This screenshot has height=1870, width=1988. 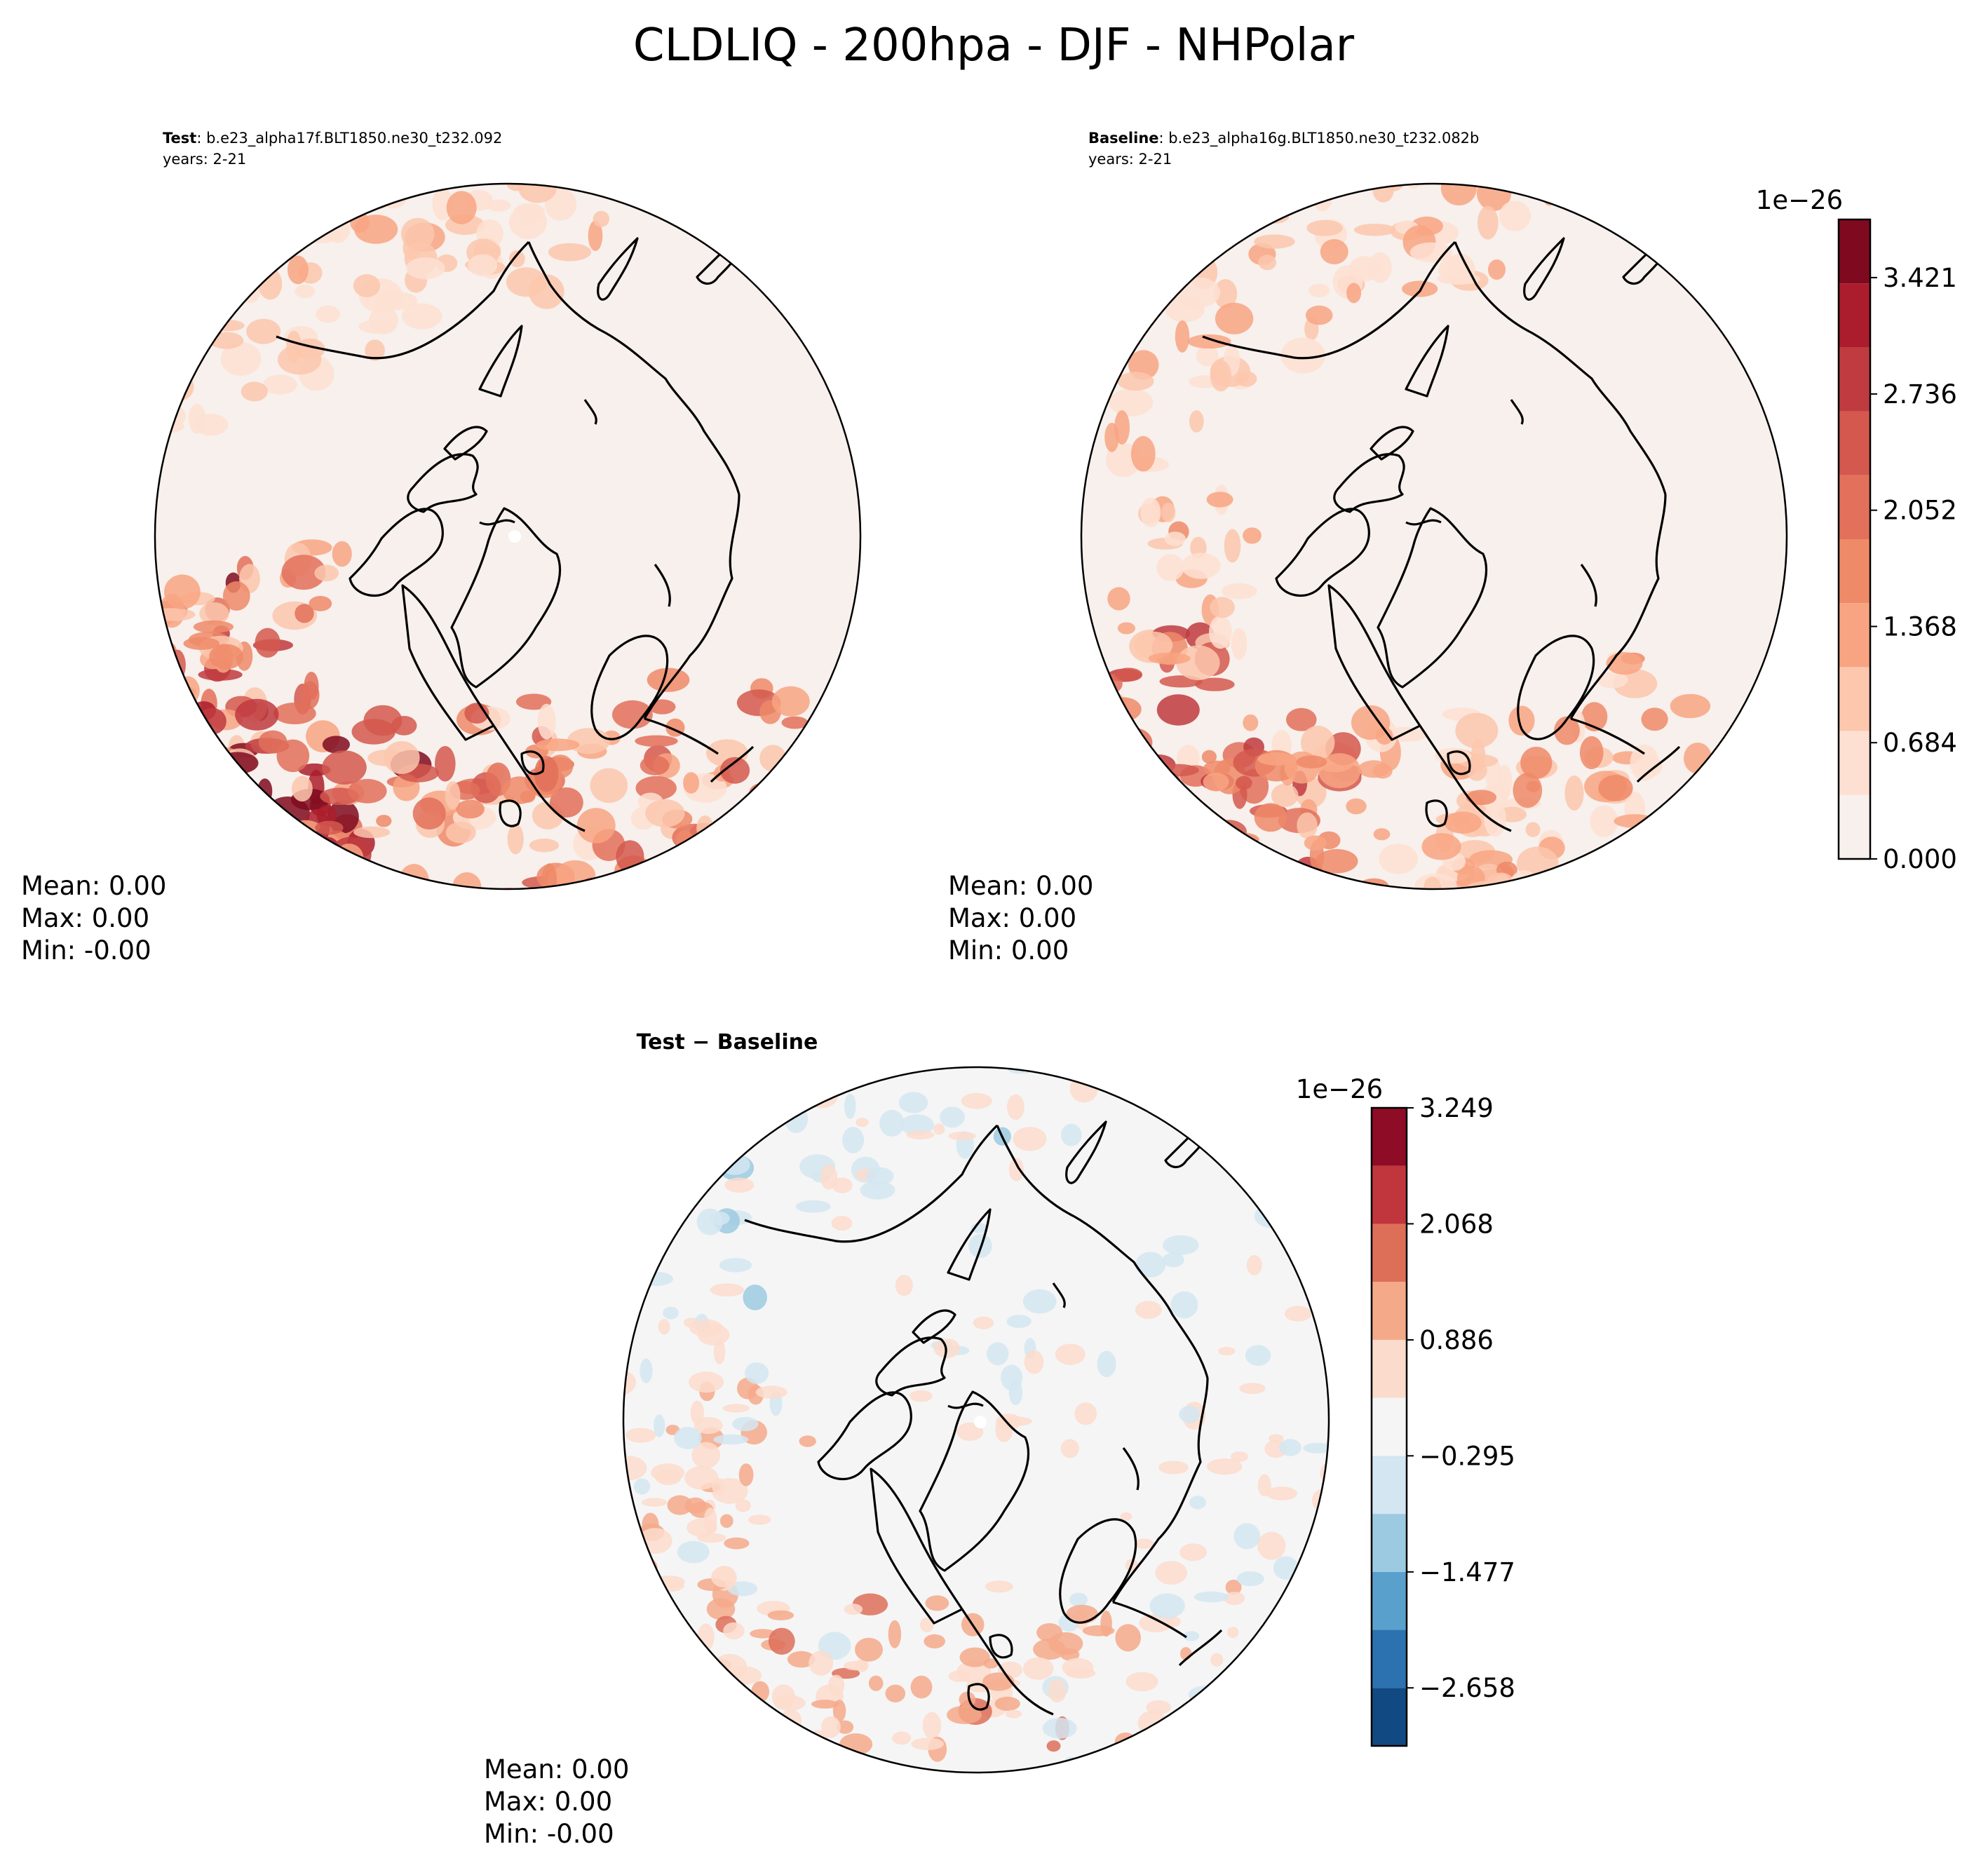 I want to click on difference-colorbar-exponent: 1e−26, so click(x=1339, y=1089).